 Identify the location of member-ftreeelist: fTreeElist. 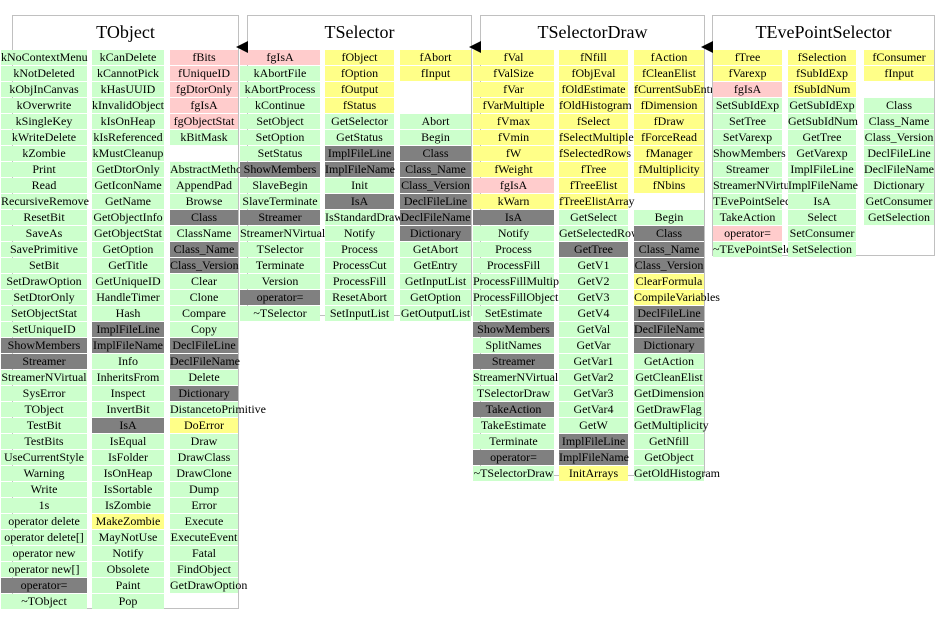
(593, 185).